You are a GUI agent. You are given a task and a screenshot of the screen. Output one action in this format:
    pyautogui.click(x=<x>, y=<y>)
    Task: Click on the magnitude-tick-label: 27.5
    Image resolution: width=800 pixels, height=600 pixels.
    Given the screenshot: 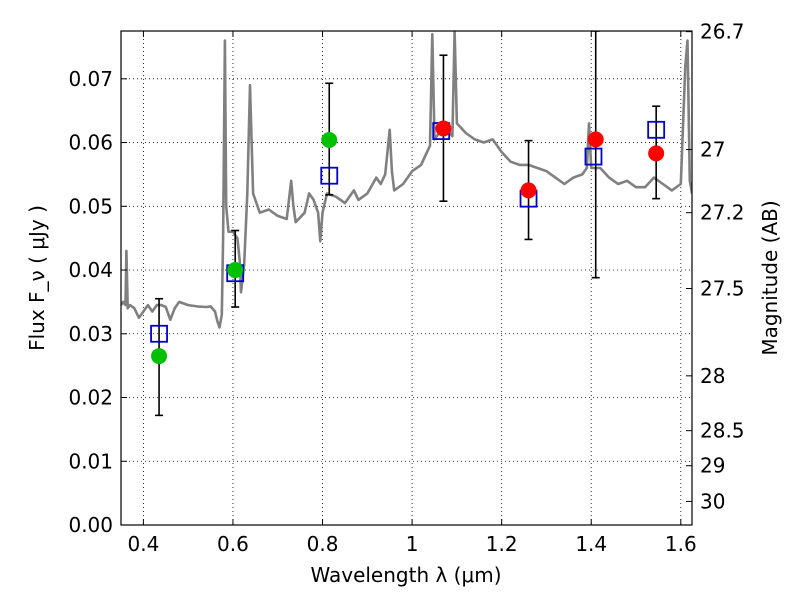 What is the action you would take?
    pyautogui.click(x=722, y=289)
    